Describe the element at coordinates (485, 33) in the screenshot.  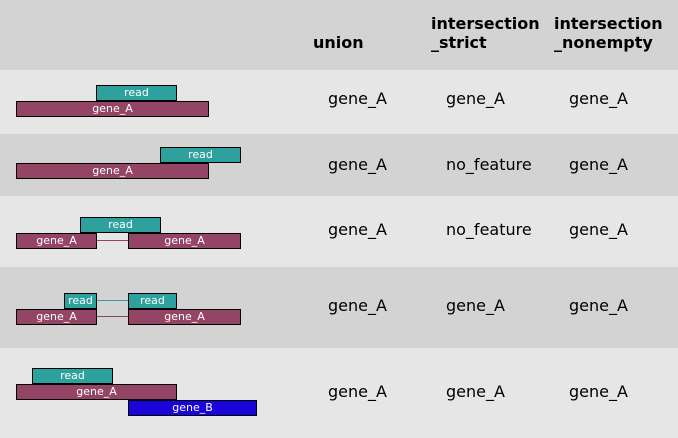
I see `header-intersection-strict: intersection _strict` at that location.